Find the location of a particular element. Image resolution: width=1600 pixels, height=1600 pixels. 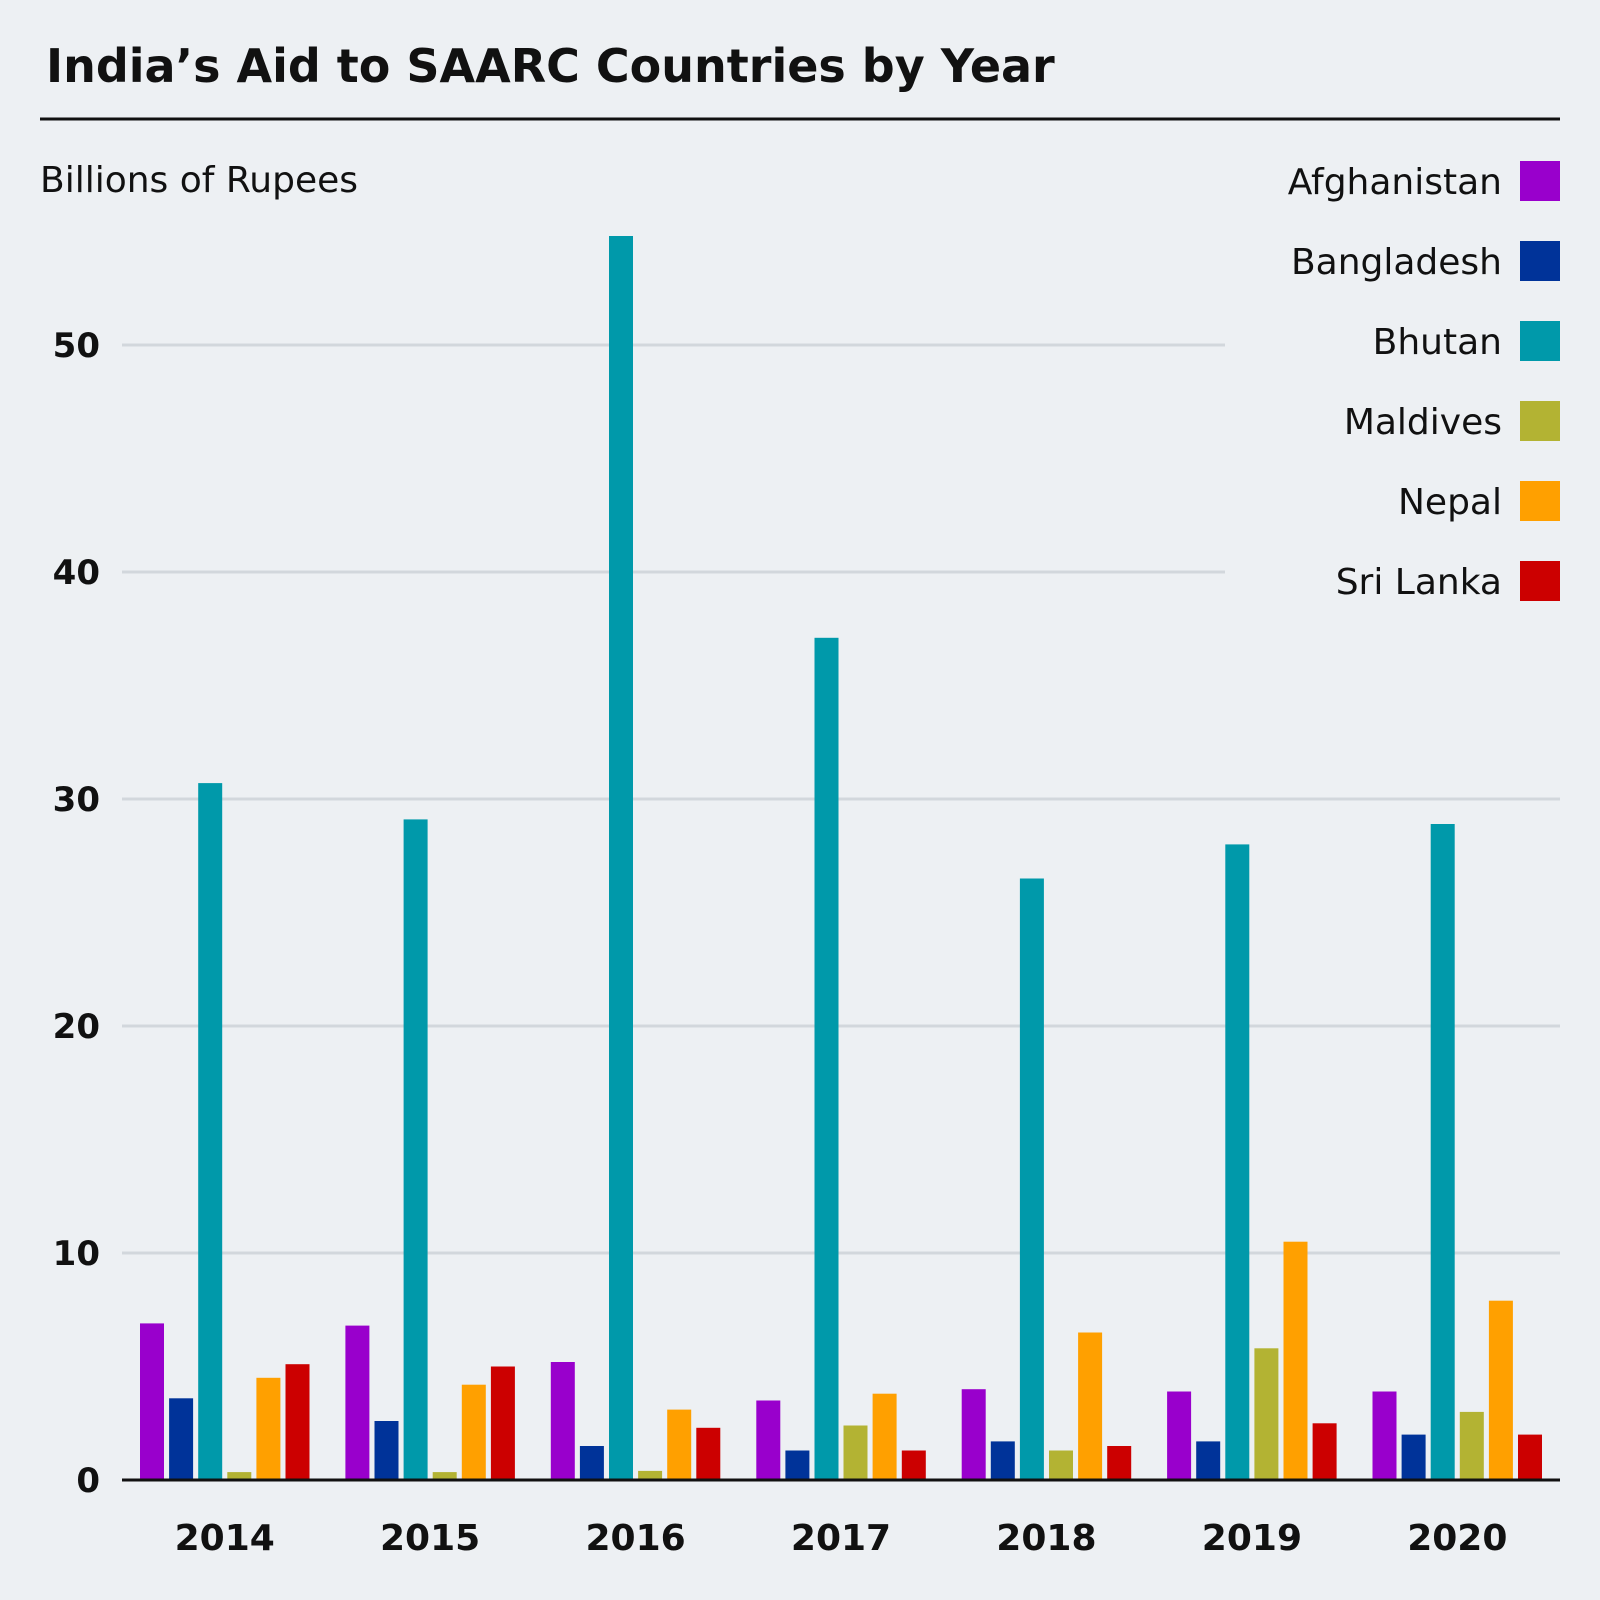

bar-bangladesh-2016 is located at coordinates (591, 1463).